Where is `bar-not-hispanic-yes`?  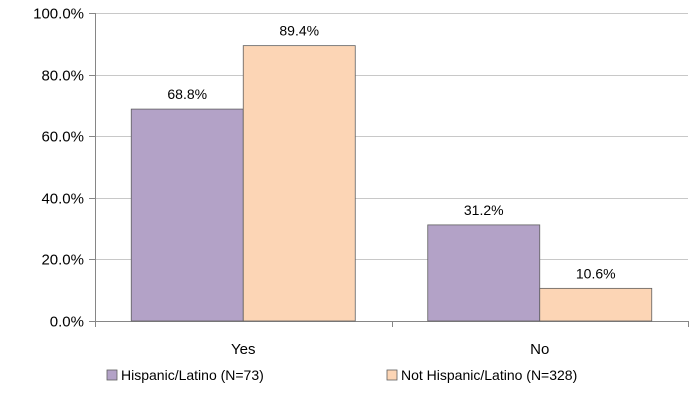
bar-not-hispanic-yes is located at coordinates (299, 183).